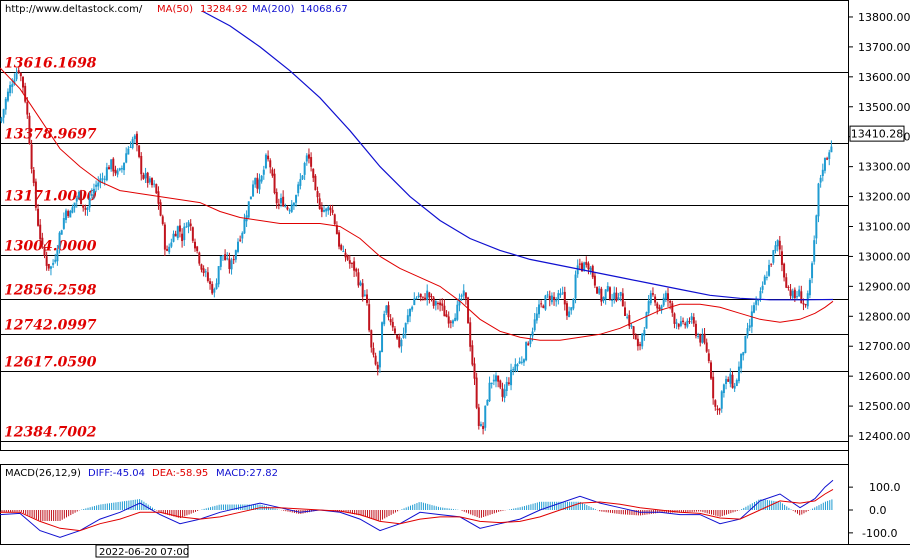  I want to click on macd-tick-label: 0.0, so click(878, 510).